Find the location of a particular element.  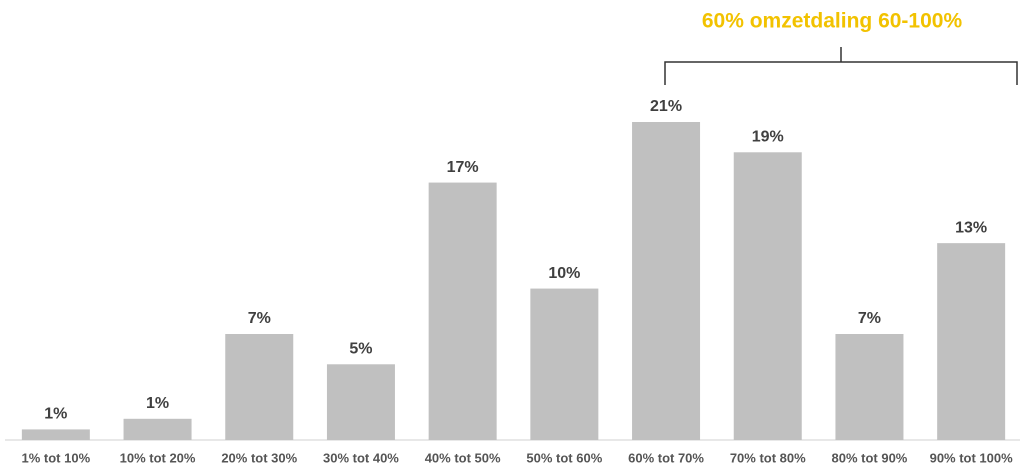

x-tick-label: 30% tot 40% is located at coordinates (361, 457).